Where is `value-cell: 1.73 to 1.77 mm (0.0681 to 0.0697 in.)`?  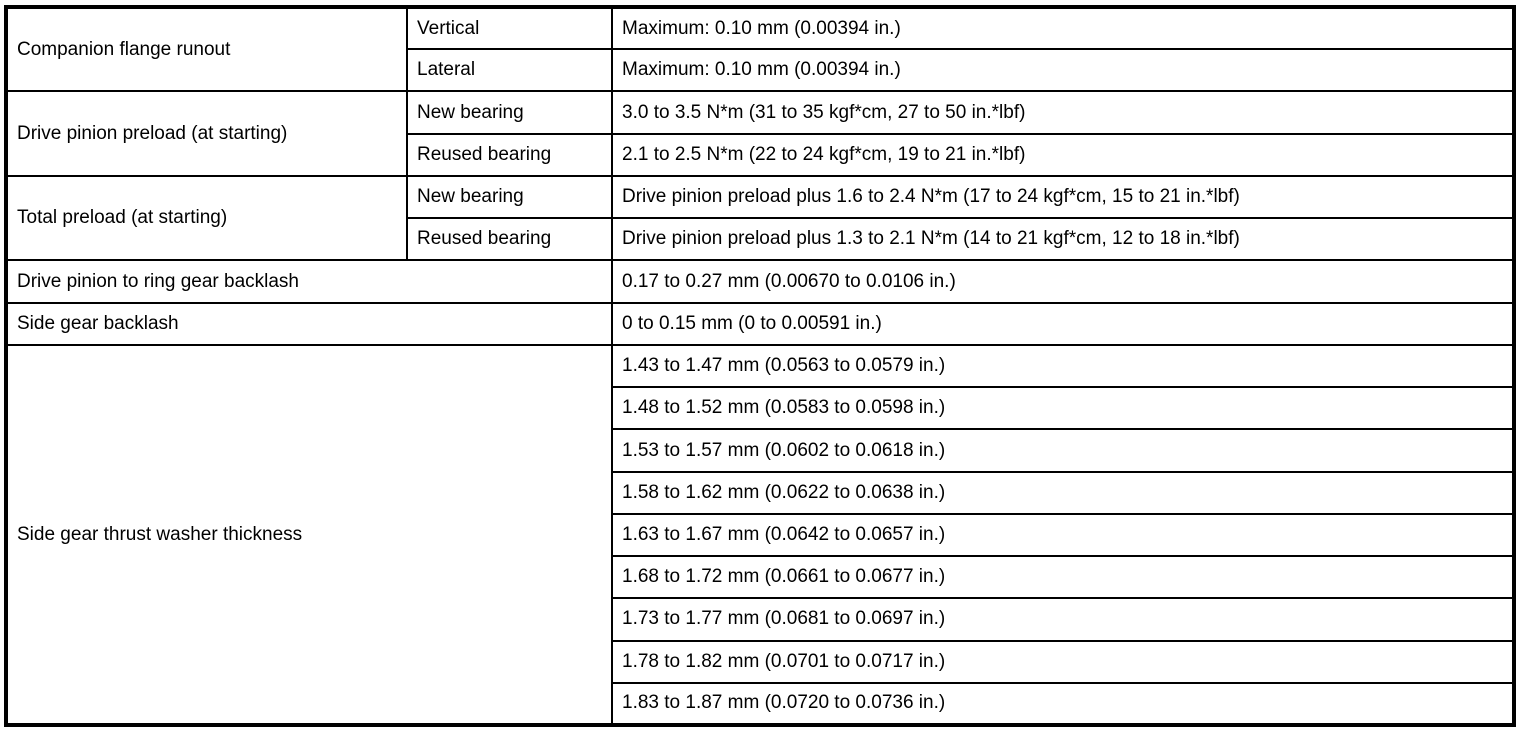
value-cell: 1.73 to 1.77 mm (0.0681 to 0.0697 in.) is located at coordinates (1063, 619).